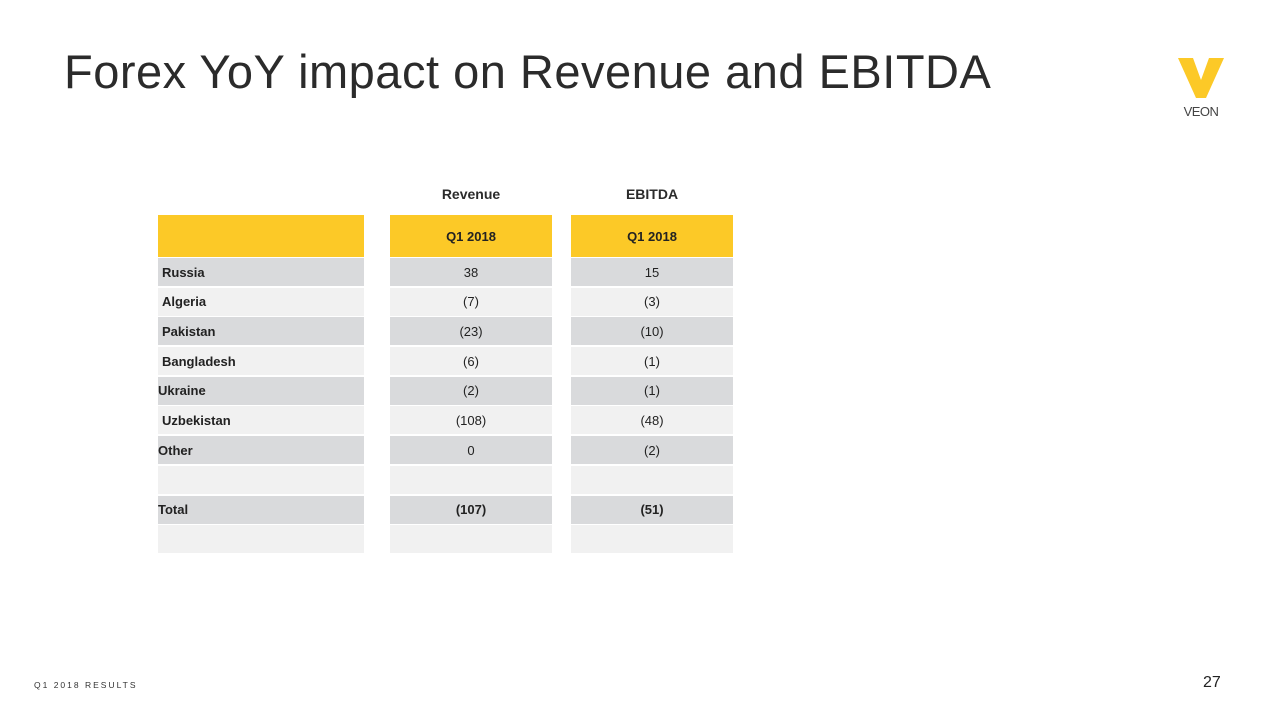 The height and width of the screenshot is (720, 1280). I want to click on total-label: Total, so click(261, 509).